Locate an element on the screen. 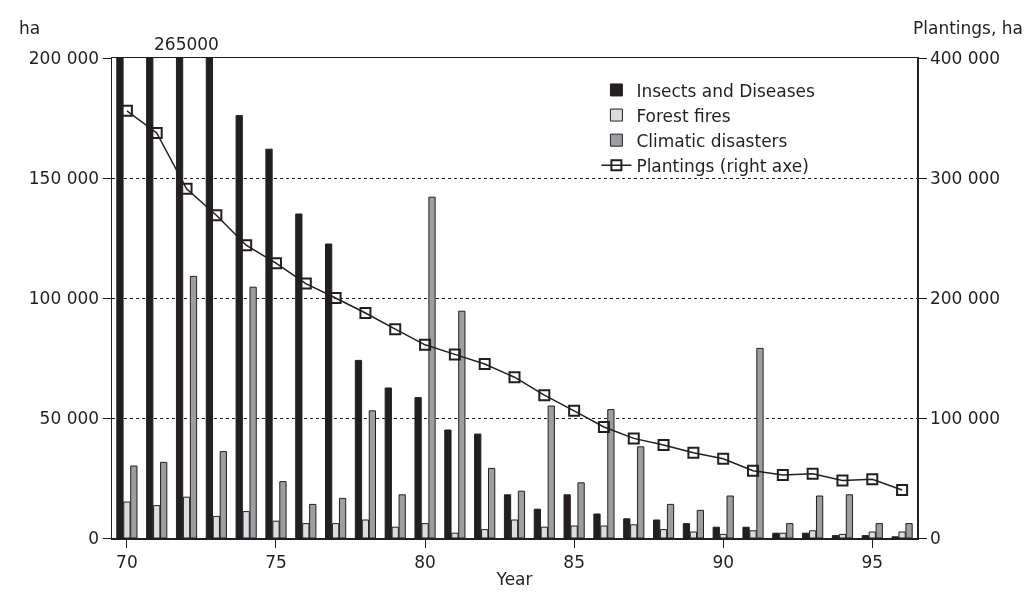  y-axis-title: ha is located at coordinates (30, 28).